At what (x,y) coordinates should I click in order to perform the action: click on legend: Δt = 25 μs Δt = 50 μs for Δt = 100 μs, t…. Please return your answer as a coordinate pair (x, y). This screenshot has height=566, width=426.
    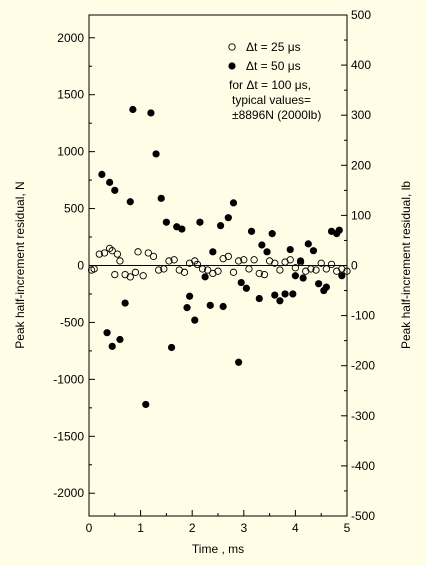
    Looking at the image, I should click on (274, 81).